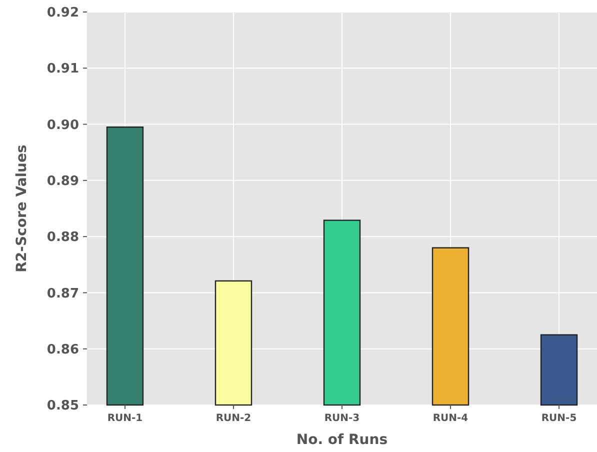 The image size is (597, 452). I want to click on x-tick-label: RUN-2, so click(234, 418).